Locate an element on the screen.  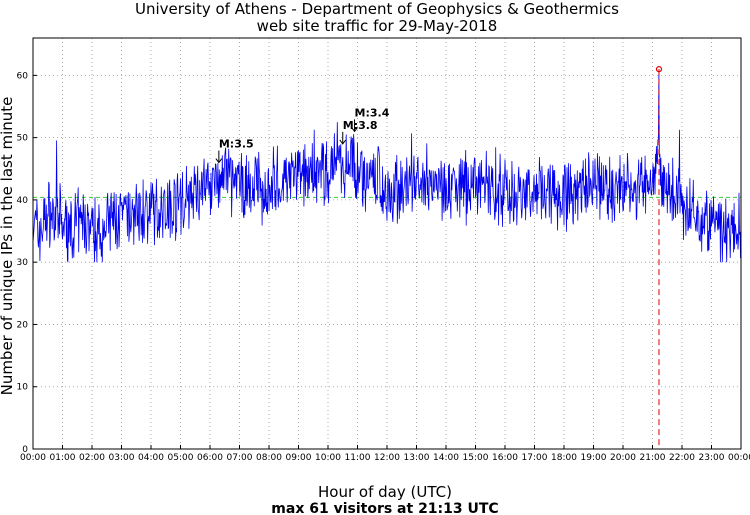
x-tick-label: 21:00 is located at coordinates (653, 458).